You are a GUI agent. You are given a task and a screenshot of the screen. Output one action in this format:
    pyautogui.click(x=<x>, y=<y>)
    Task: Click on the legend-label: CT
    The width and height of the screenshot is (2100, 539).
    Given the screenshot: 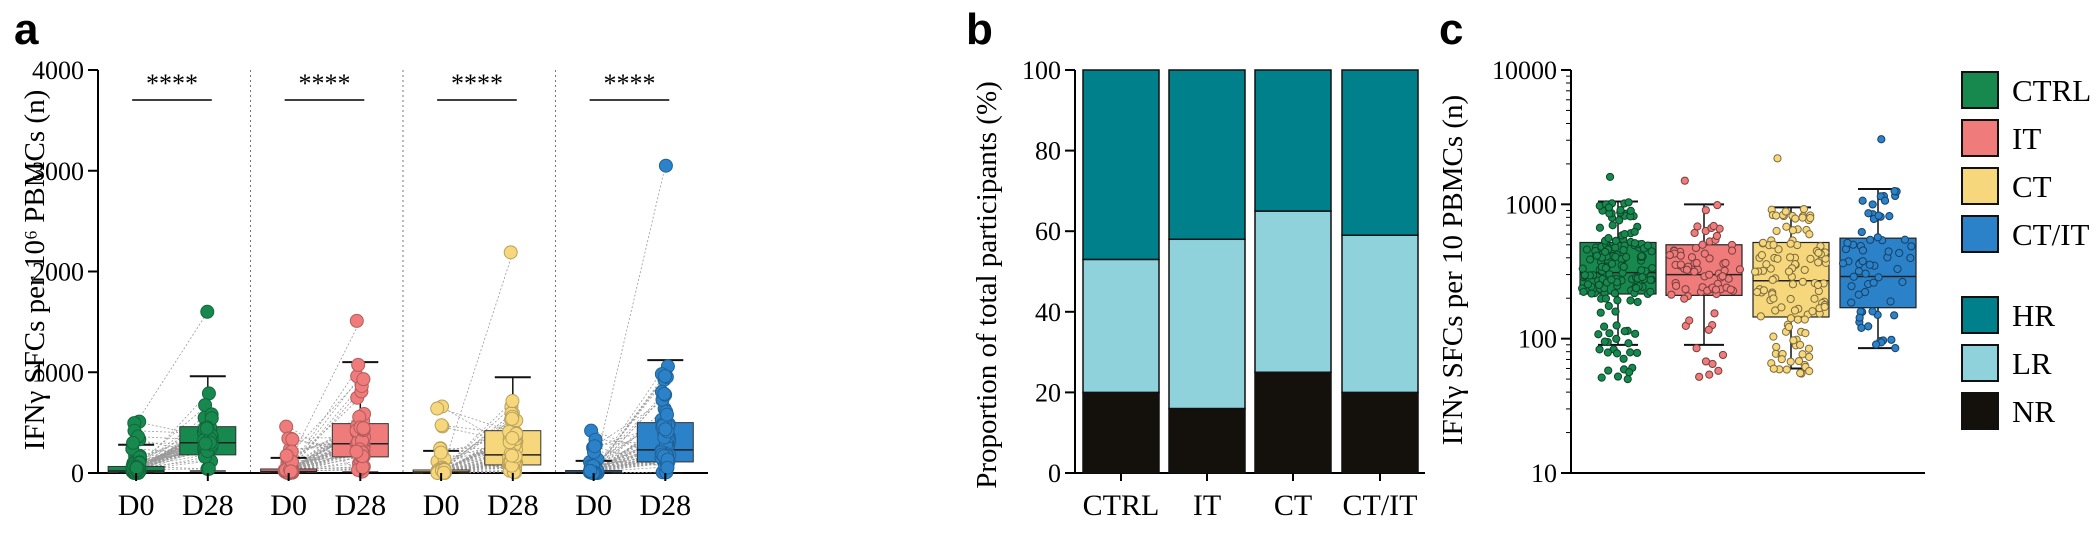 What is the action you would take?
    pyautogui.click(x=2032, y=186)
    